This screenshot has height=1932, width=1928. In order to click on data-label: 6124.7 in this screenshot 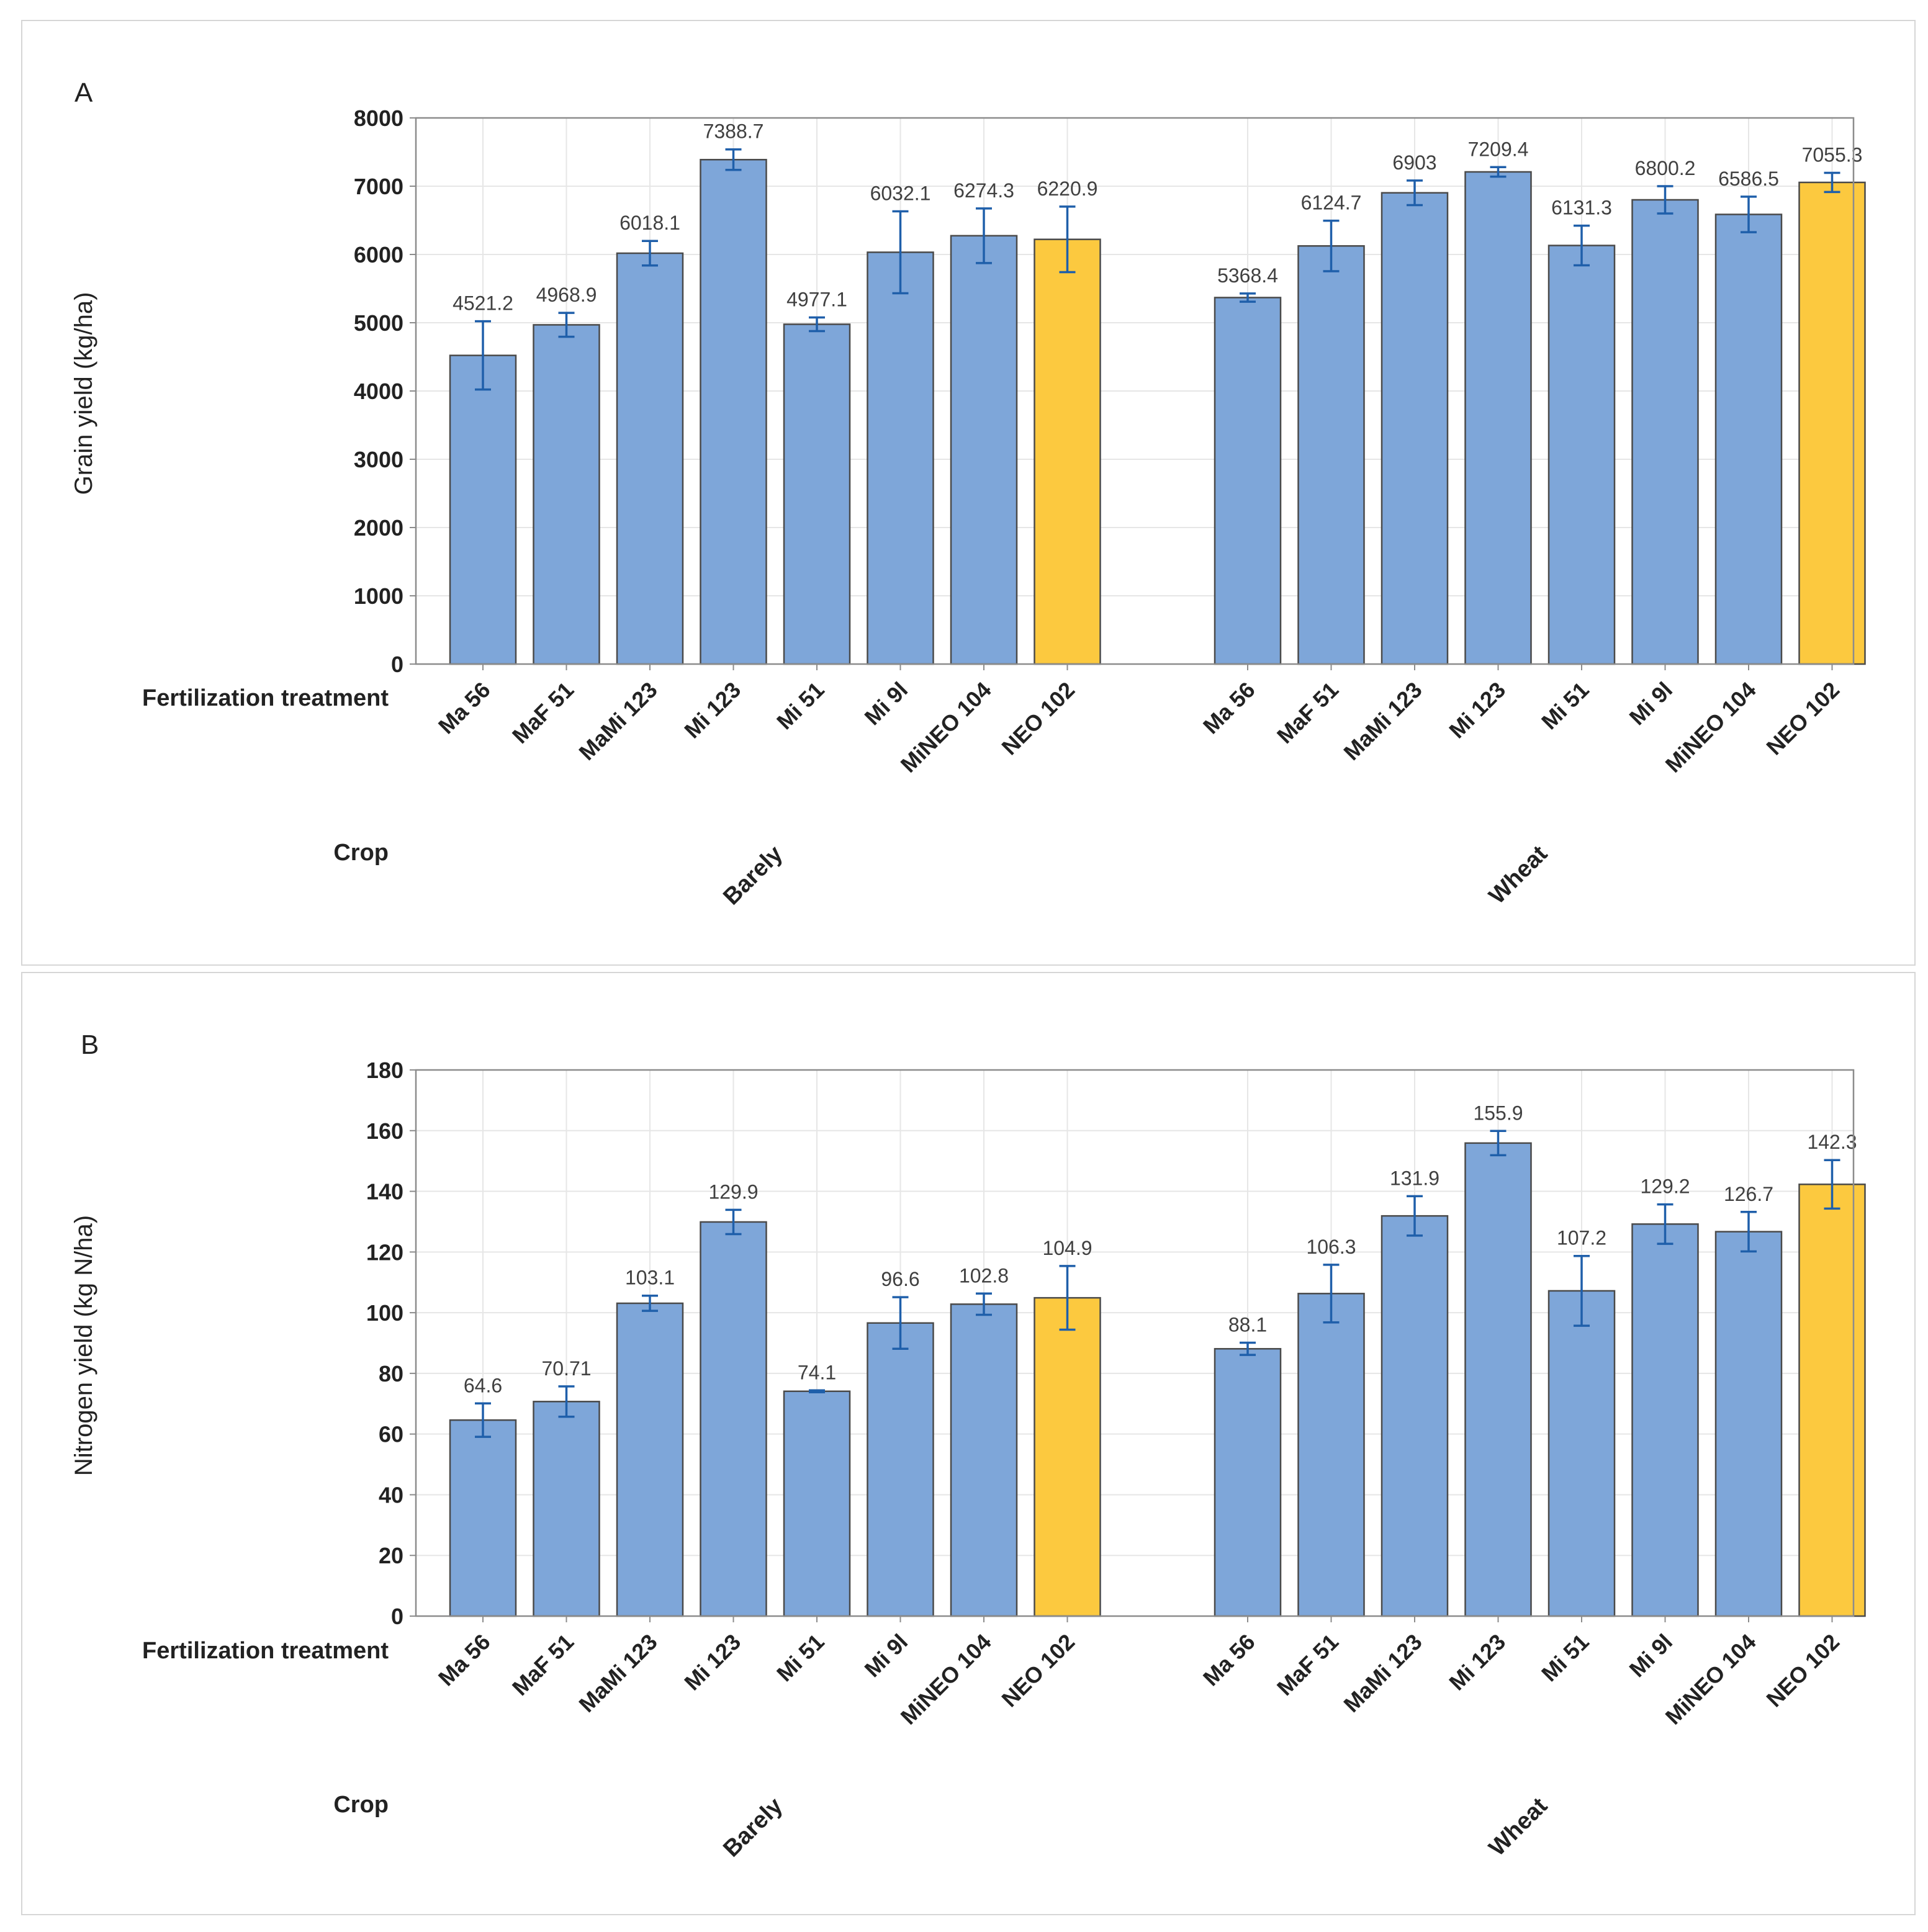, I will do `click(1331, 203)`.